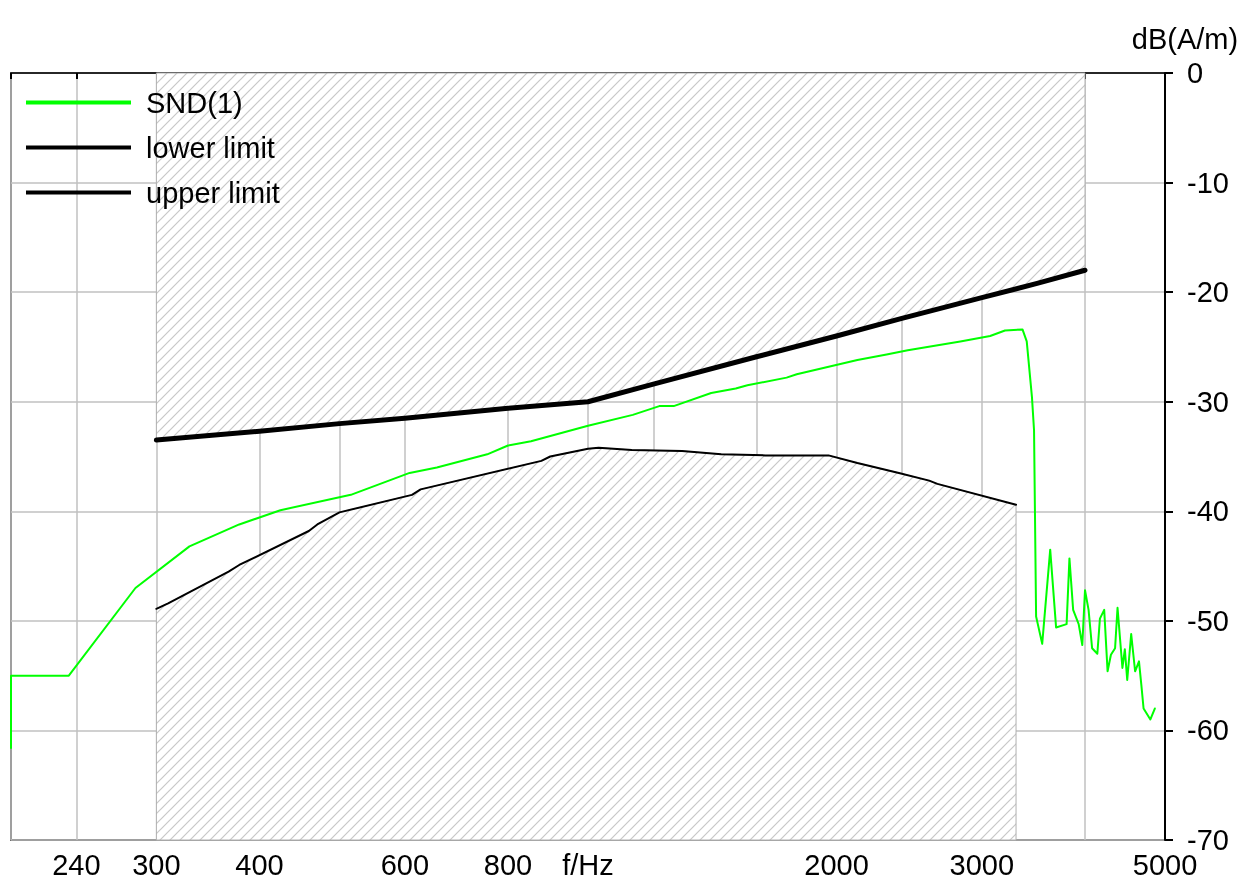  Describe the element at coordinates (194, 102) in the screenshot. I see `legend-label: SND(1)` at that location.